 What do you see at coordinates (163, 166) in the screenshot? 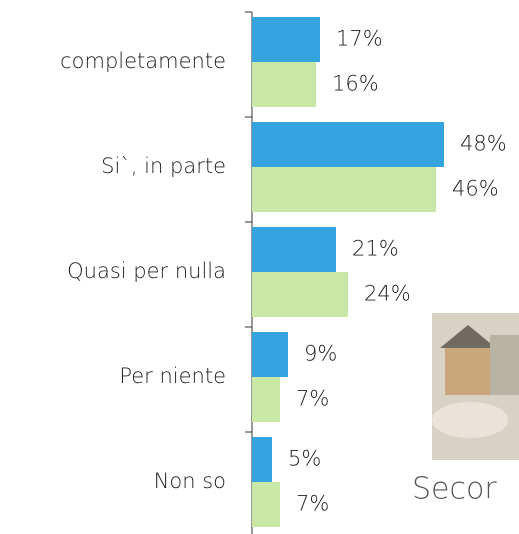
I see `category-label: Si`, in parte` at bounding box center [163, 166].